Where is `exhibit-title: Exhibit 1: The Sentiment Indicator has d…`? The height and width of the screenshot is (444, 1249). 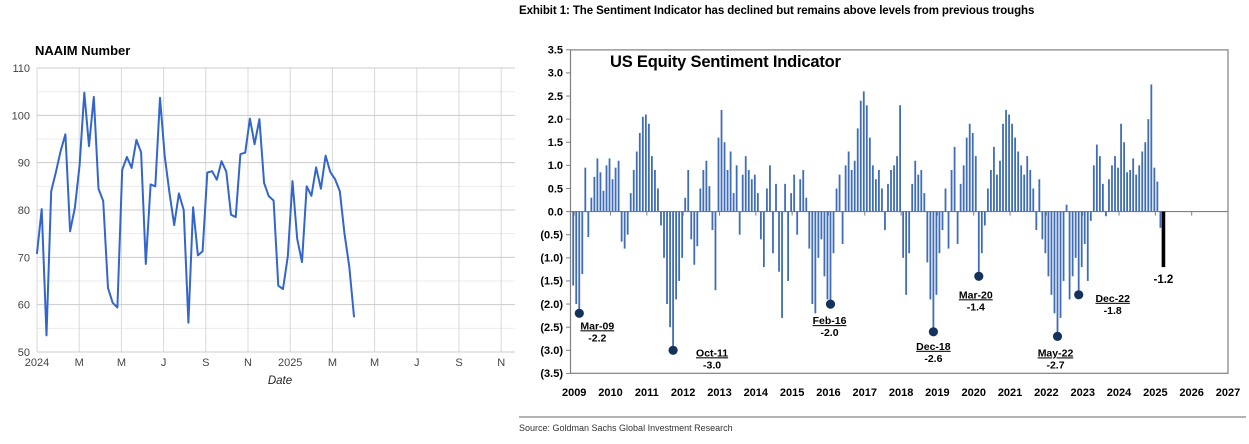
exhibit-title: Exhibit 1: The Sentiment Indicator has d… is located at coordinates (777, 11).